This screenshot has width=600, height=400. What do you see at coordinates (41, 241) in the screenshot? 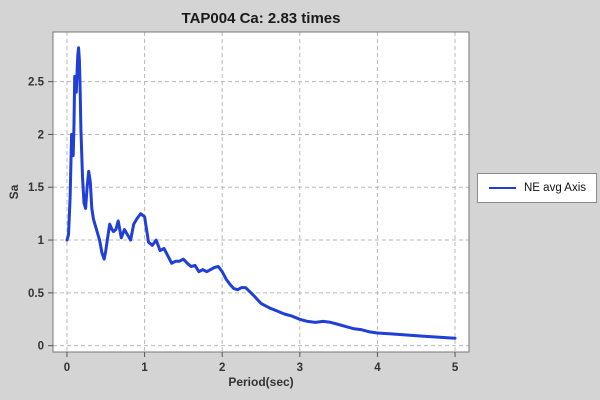
I see `y-tick-label: 1` at bounding box center [41, 241].